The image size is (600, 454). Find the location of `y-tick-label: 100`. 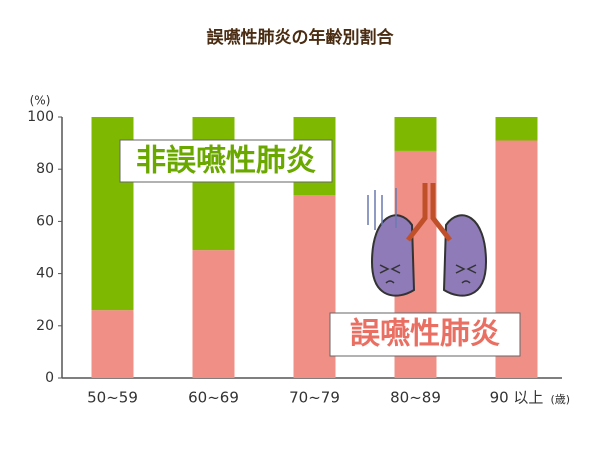

y-tick-label: 100 is located at coordinates (40, 117).